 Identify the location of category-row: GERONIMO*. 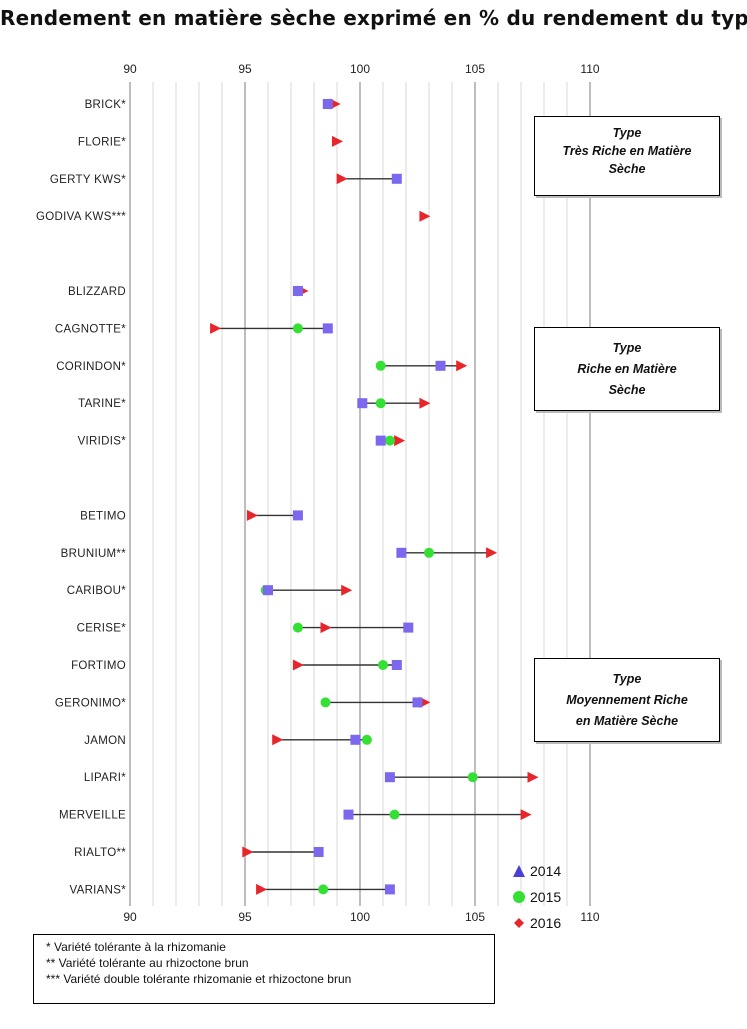
(243, 702).